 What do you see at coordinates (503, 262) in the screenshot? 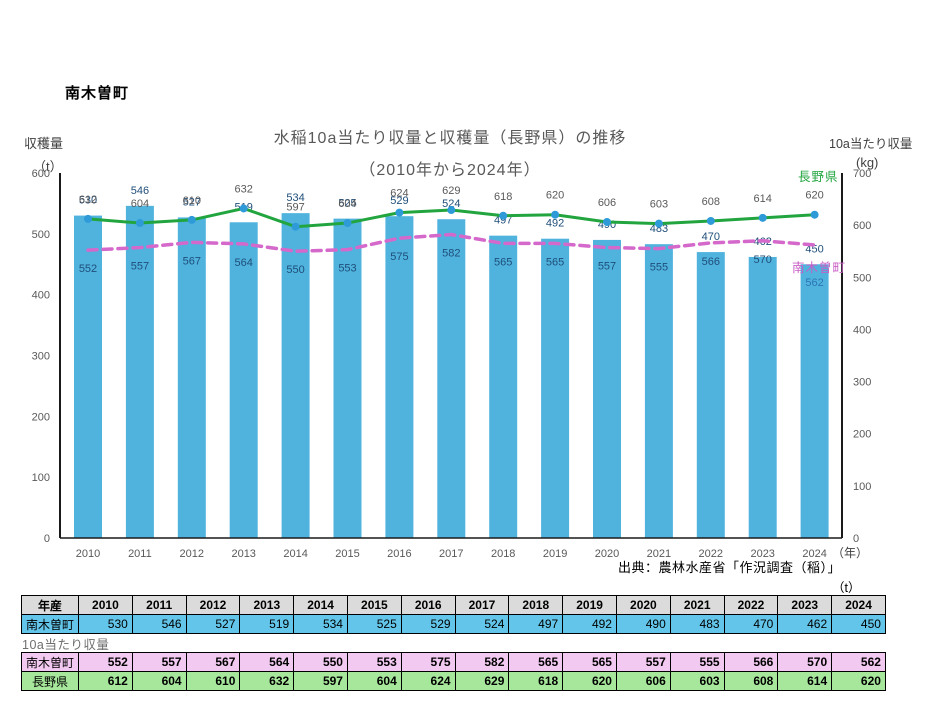
I see `yield-label-nagiso: 565` at bounding box center [503, 262].